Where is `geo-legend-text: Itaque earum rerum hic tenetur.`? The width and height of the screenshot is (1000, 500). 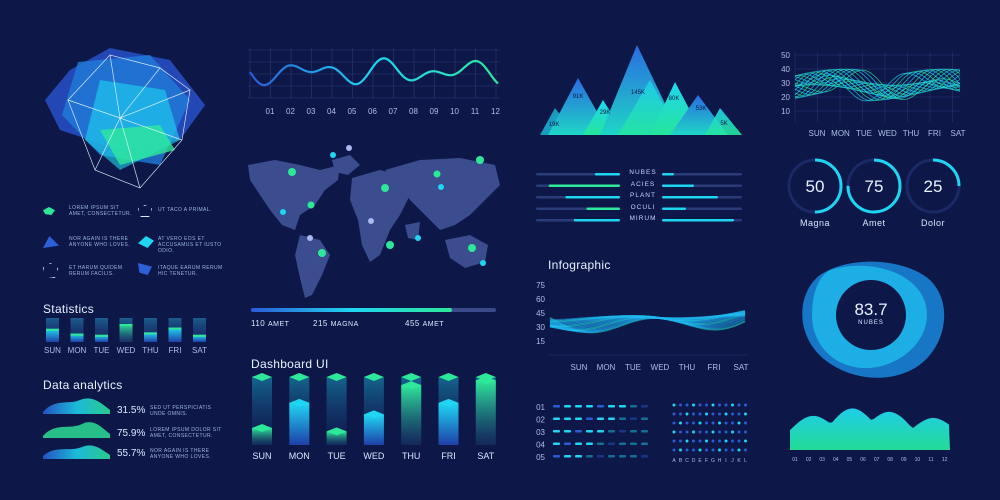
geo-legend-text: Itaque earum rerum hic tenetur. is located at coordinates (190, 271).